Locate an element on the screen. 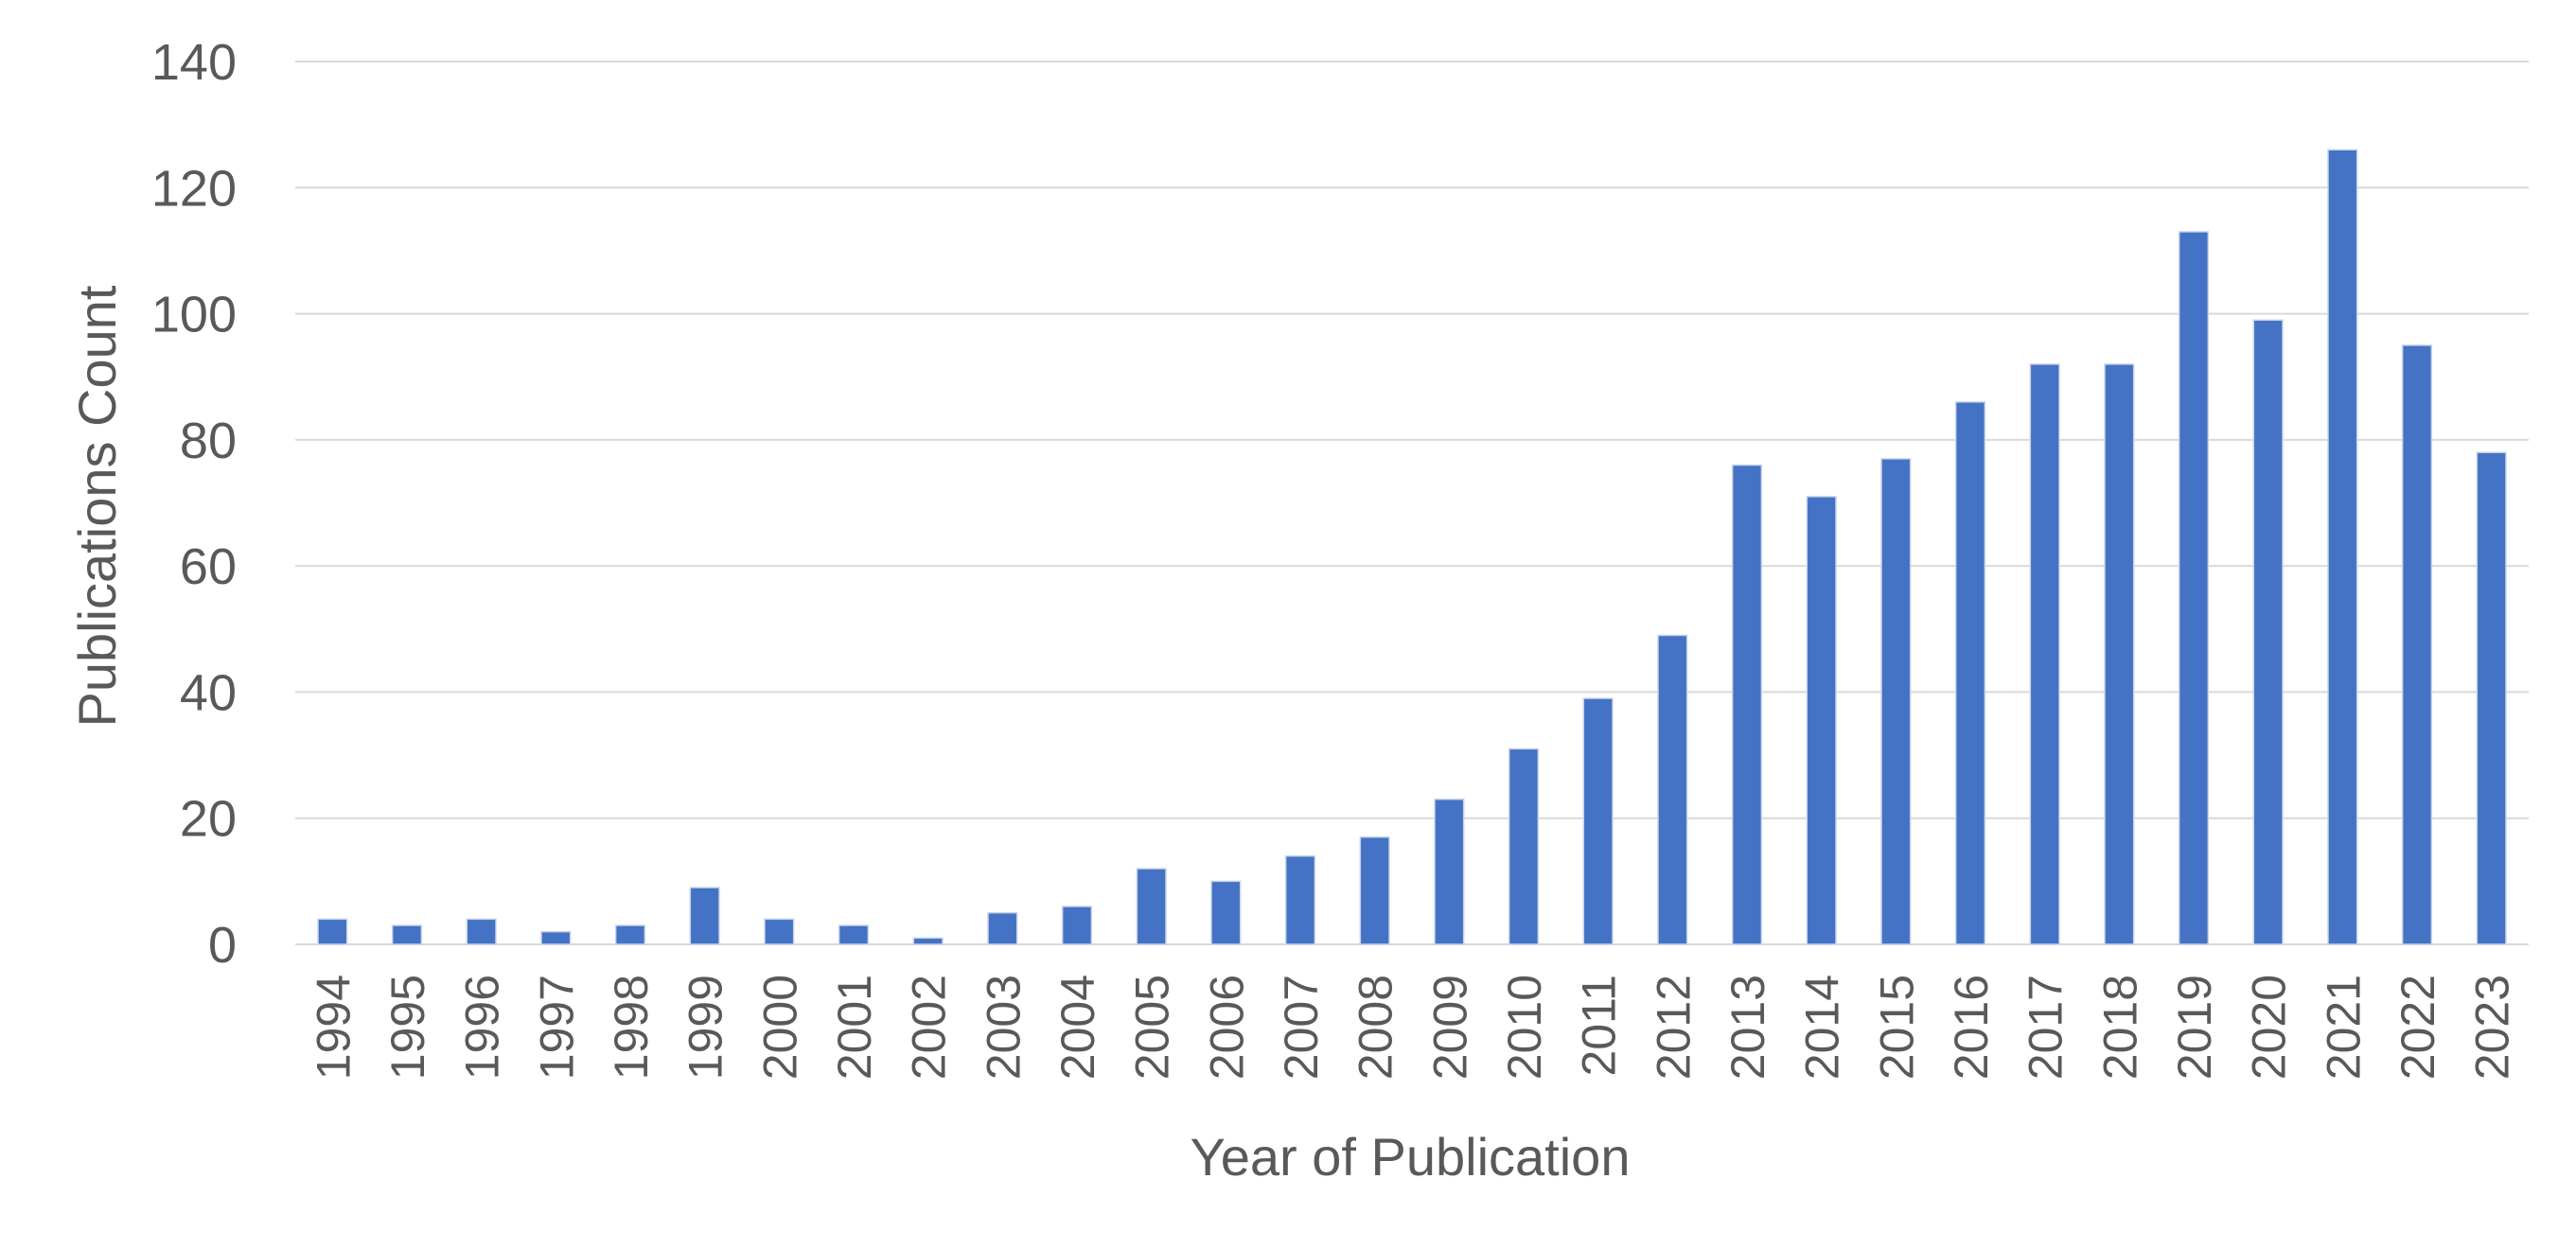  x-tick-label: 1994 is located at coordinates (333, 1027).